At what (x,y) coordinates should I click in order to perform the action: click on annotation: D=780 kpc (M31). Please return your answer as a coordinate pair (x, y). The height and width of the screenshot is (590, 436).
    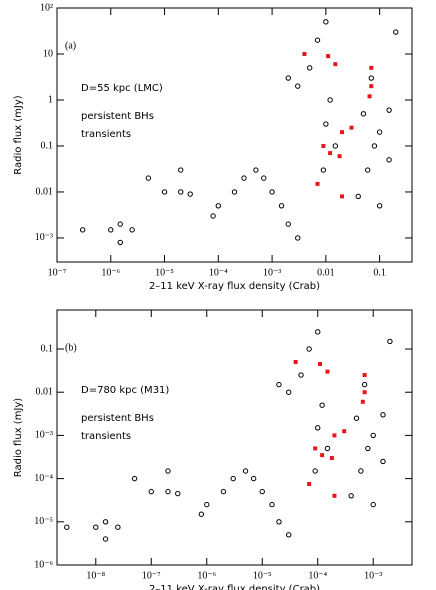
    Looking at the image, I should click on (125, 390).